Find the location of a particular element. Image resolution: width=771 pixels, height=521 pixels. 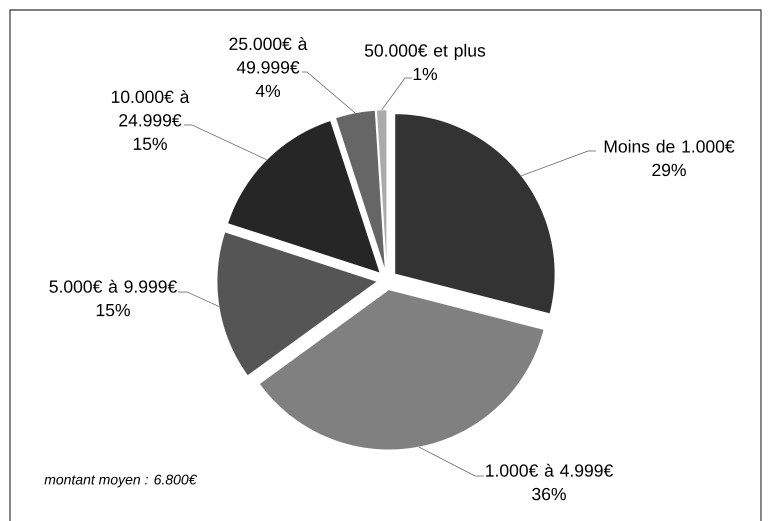

text: montant moyen : 6.800€ is located at coordinates (121, 481).